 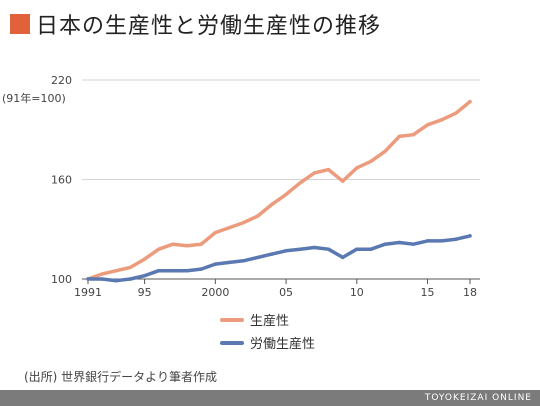 What do you see at coordinates (144, 275) in the screenshot?
I see `data-point-1-1995` at bounding box center [144, 275].